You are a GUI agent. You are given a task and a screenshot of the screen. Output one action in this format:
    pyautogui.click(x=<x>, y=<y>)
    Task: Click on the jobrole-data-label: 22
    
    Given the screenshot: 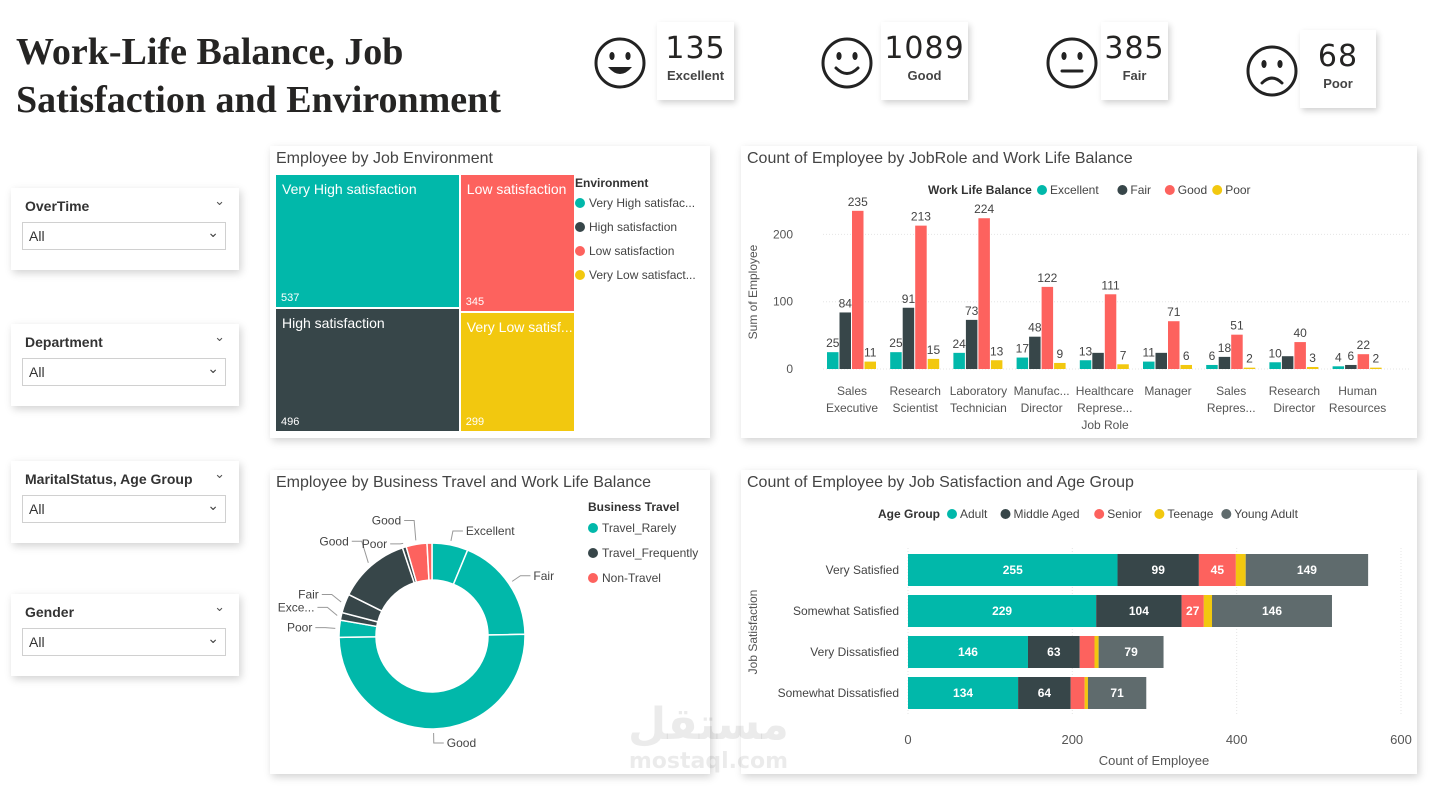 What is the action you would take?
    pyautogui.click(x=1364, y=345)
    